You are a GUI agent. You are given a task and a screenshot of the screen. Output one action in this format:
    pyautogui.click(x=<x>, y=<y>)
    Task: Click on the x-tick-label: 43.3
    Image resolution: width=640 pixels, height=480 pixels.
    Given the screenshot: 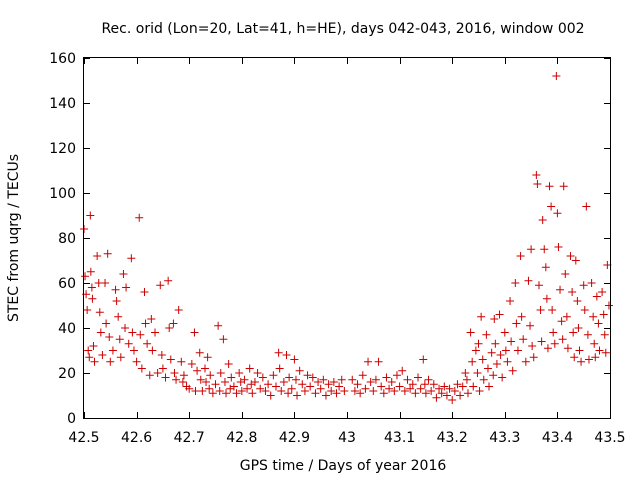 What is the action you would take?
    pyautogui.click(x=504, y=438)
    